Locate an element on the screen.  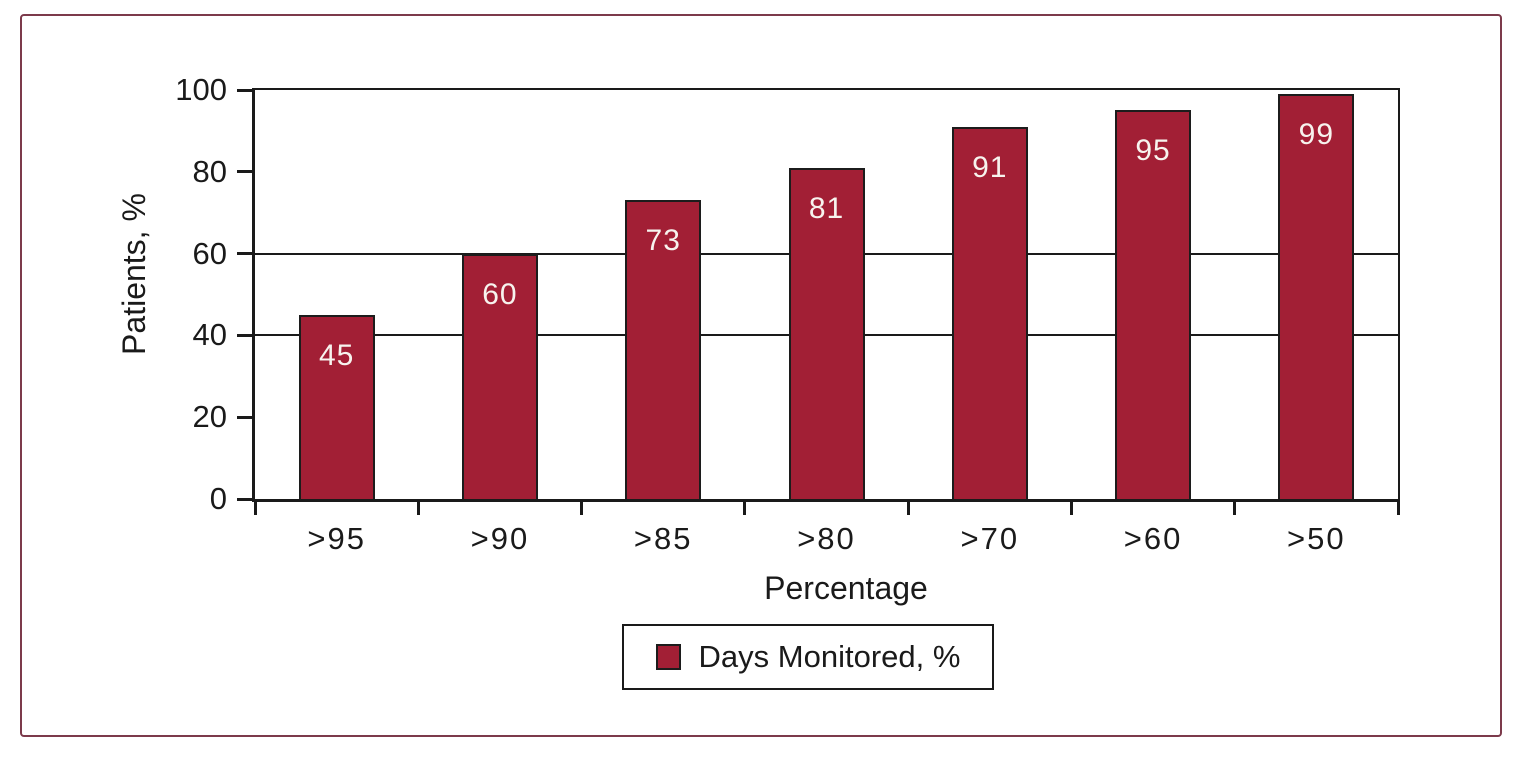
bar-gt80: 81 is located at coordinates (826, 333).